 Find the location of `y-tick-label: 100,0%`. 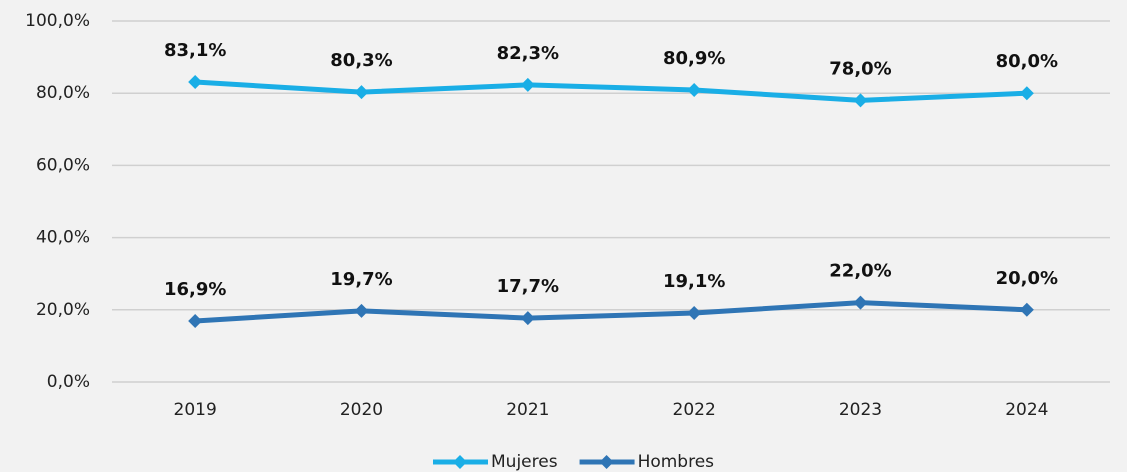

y-tick-label: 100,0% is located at coordinates (57, 21).